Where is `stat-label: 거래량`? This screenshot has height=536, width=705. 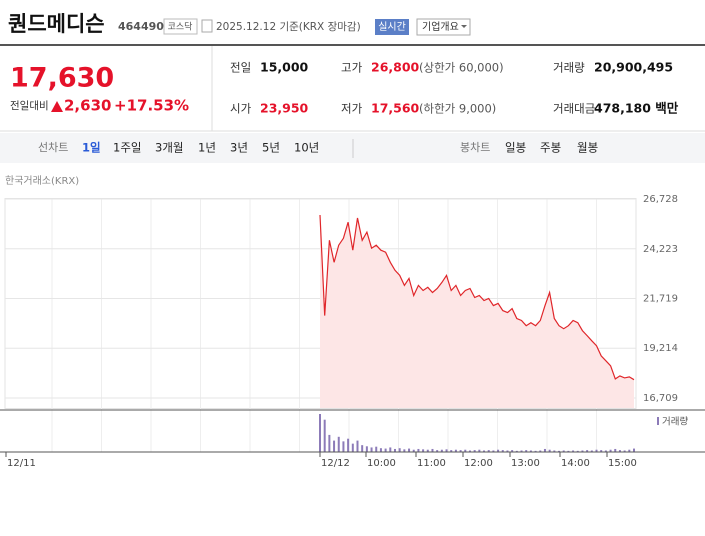
stat-label: 거래량 is located at coordinates (569, 68).